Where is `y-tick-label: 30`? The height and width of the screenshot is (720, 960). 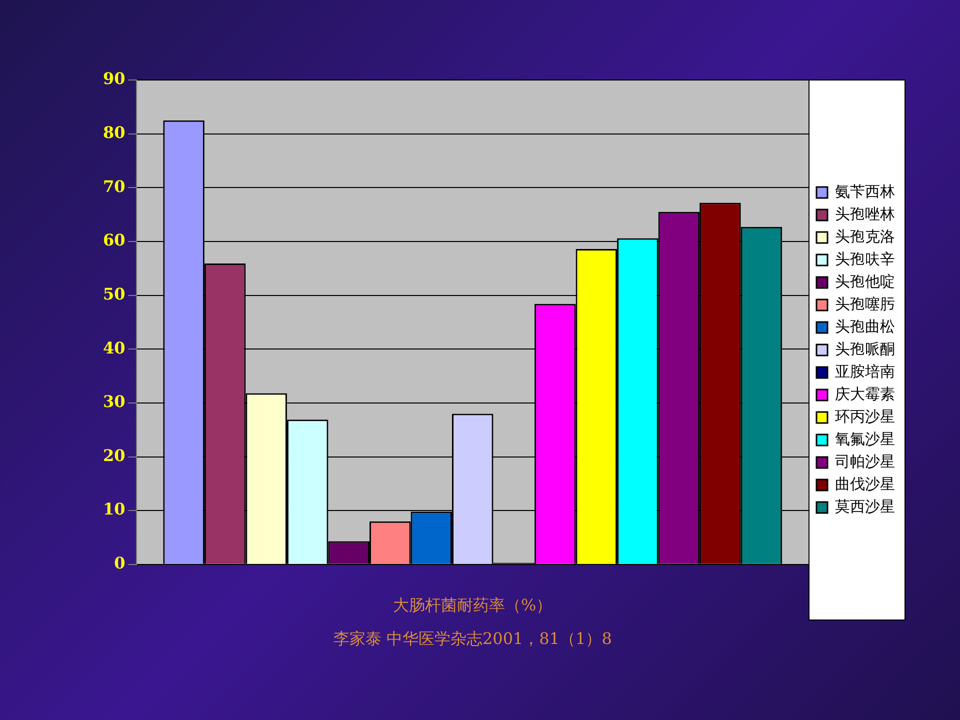 y-tick-label: 30 is located at coordinates (114, 402).